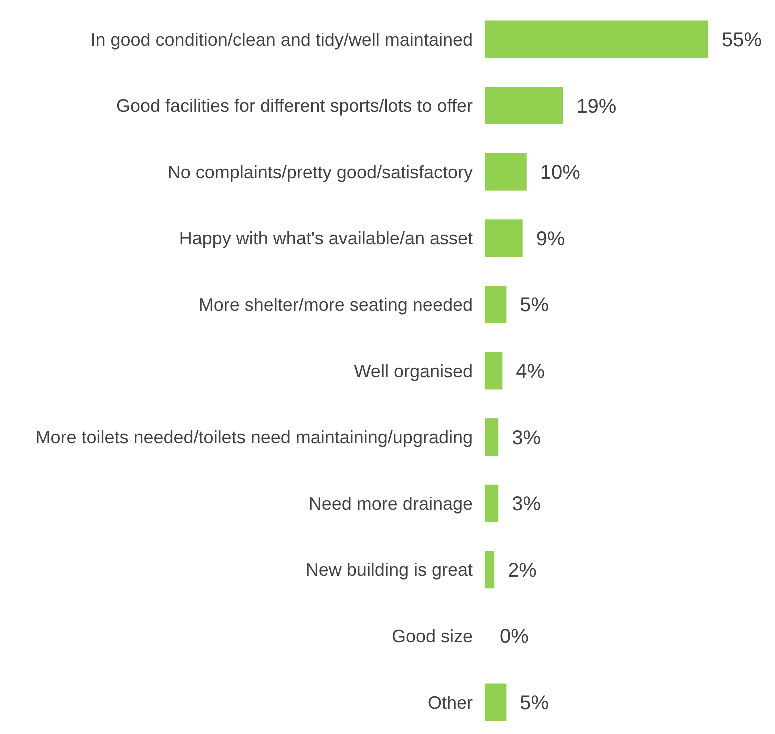  I want to click on y-tick-label: Good facilities for different sports/lots to offer, so click(294, 106).